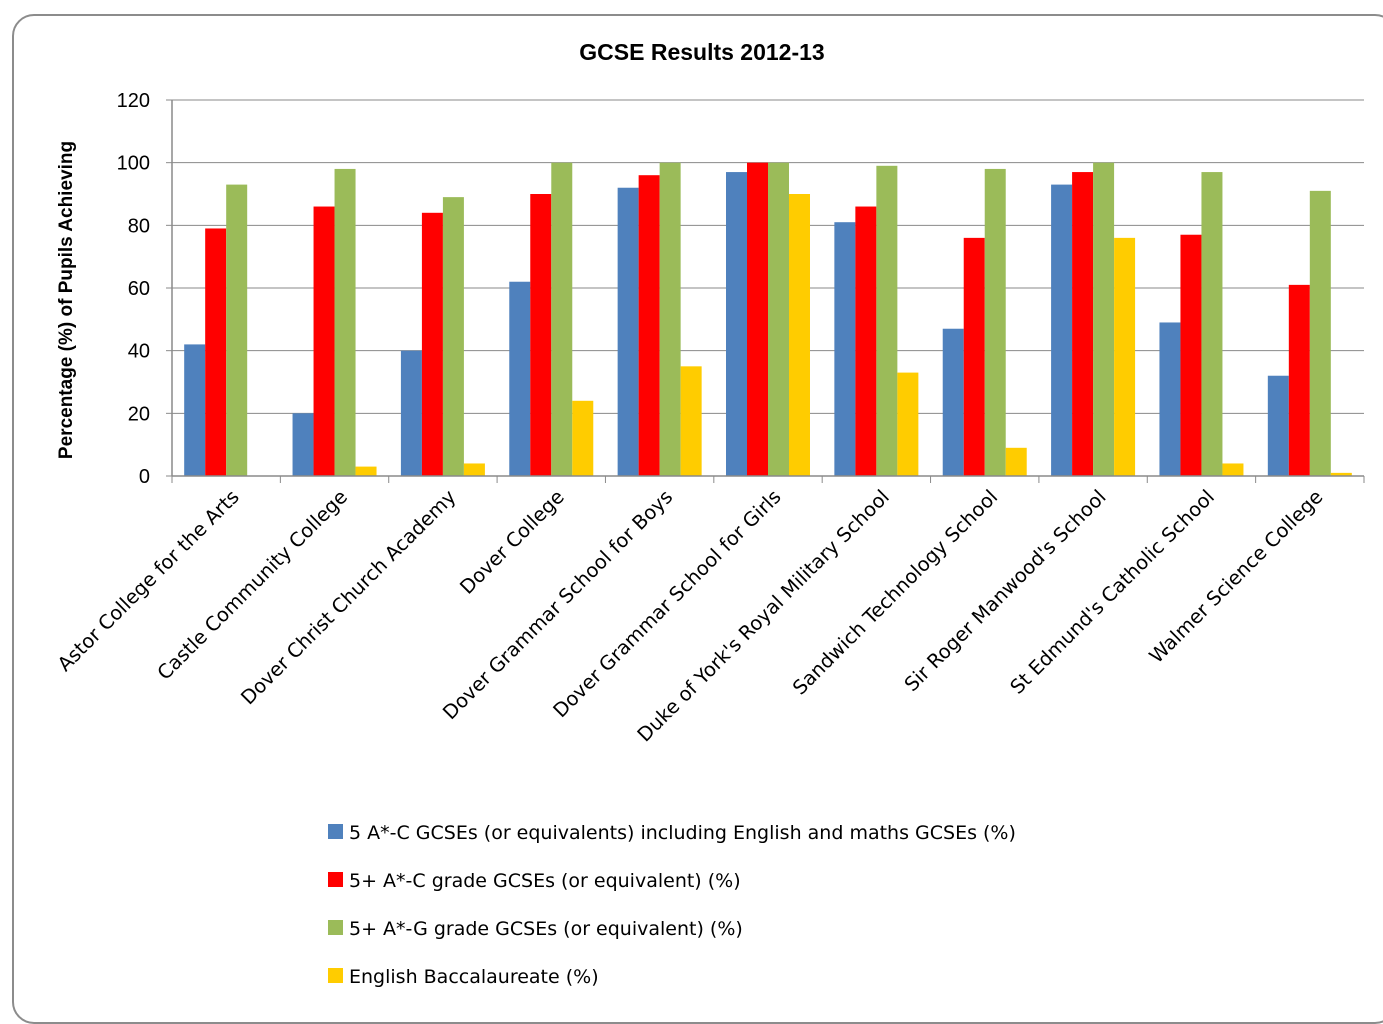 The image size is (1383, 1024). I want to click on y-tick-label: 120, so click(133, 101).